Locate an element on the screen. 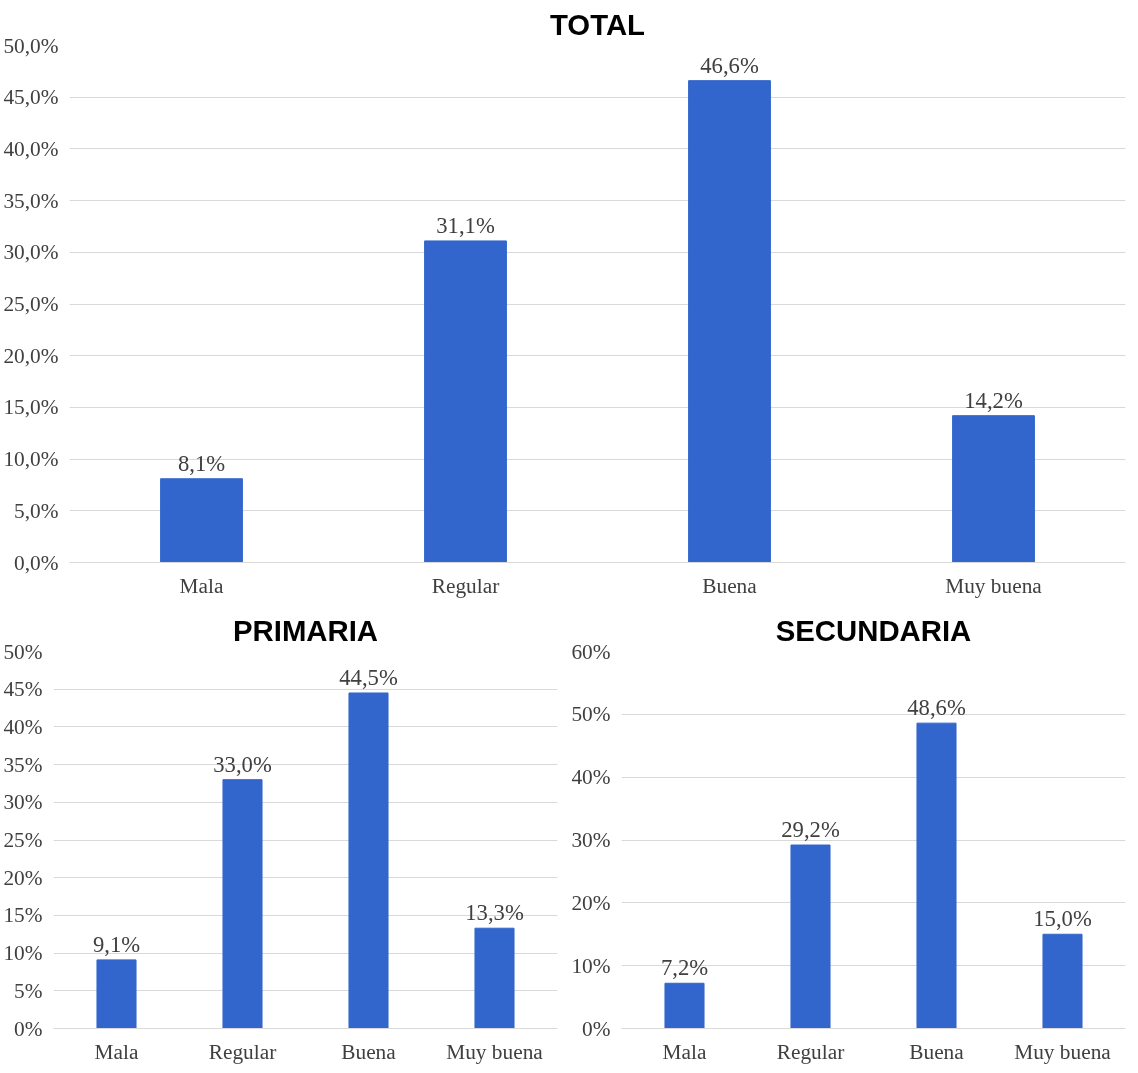  y-tick-label: 20,0% is located at coordinates (31, 355).